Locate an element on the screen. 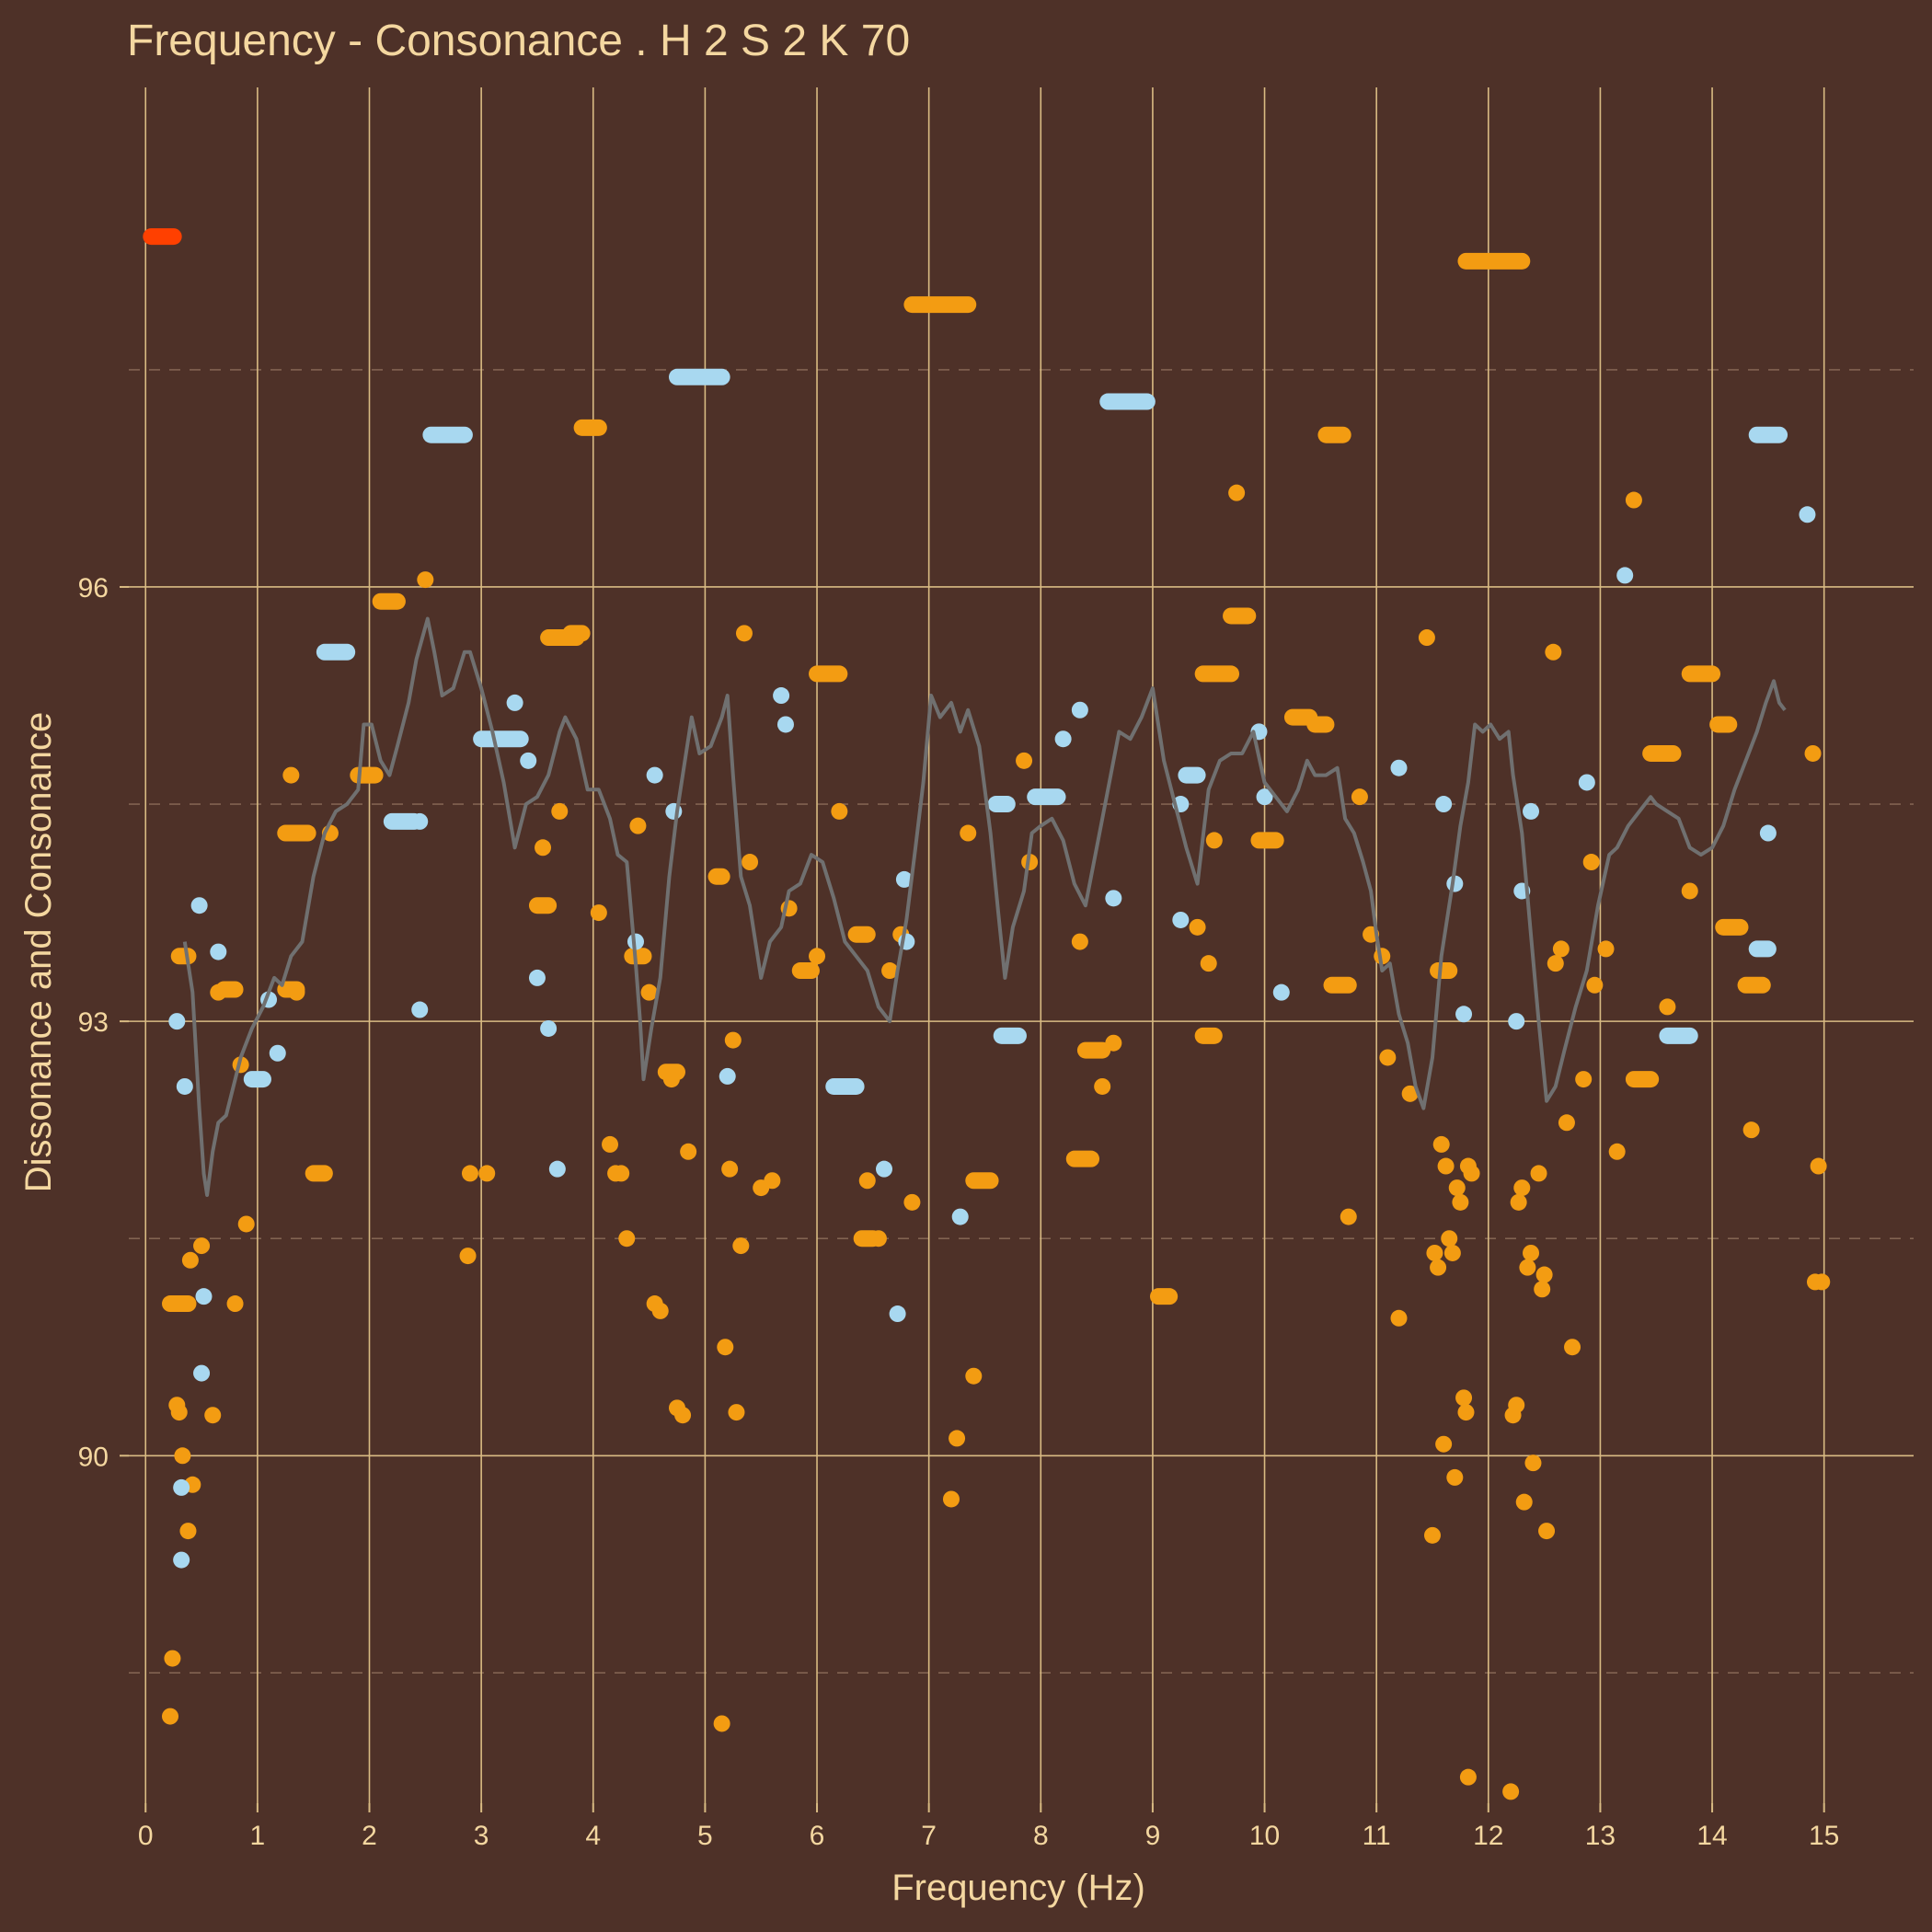 This screenshot has width=1932, height=1932. x-tick-label: 0 is located at coordinates (146, 1836).